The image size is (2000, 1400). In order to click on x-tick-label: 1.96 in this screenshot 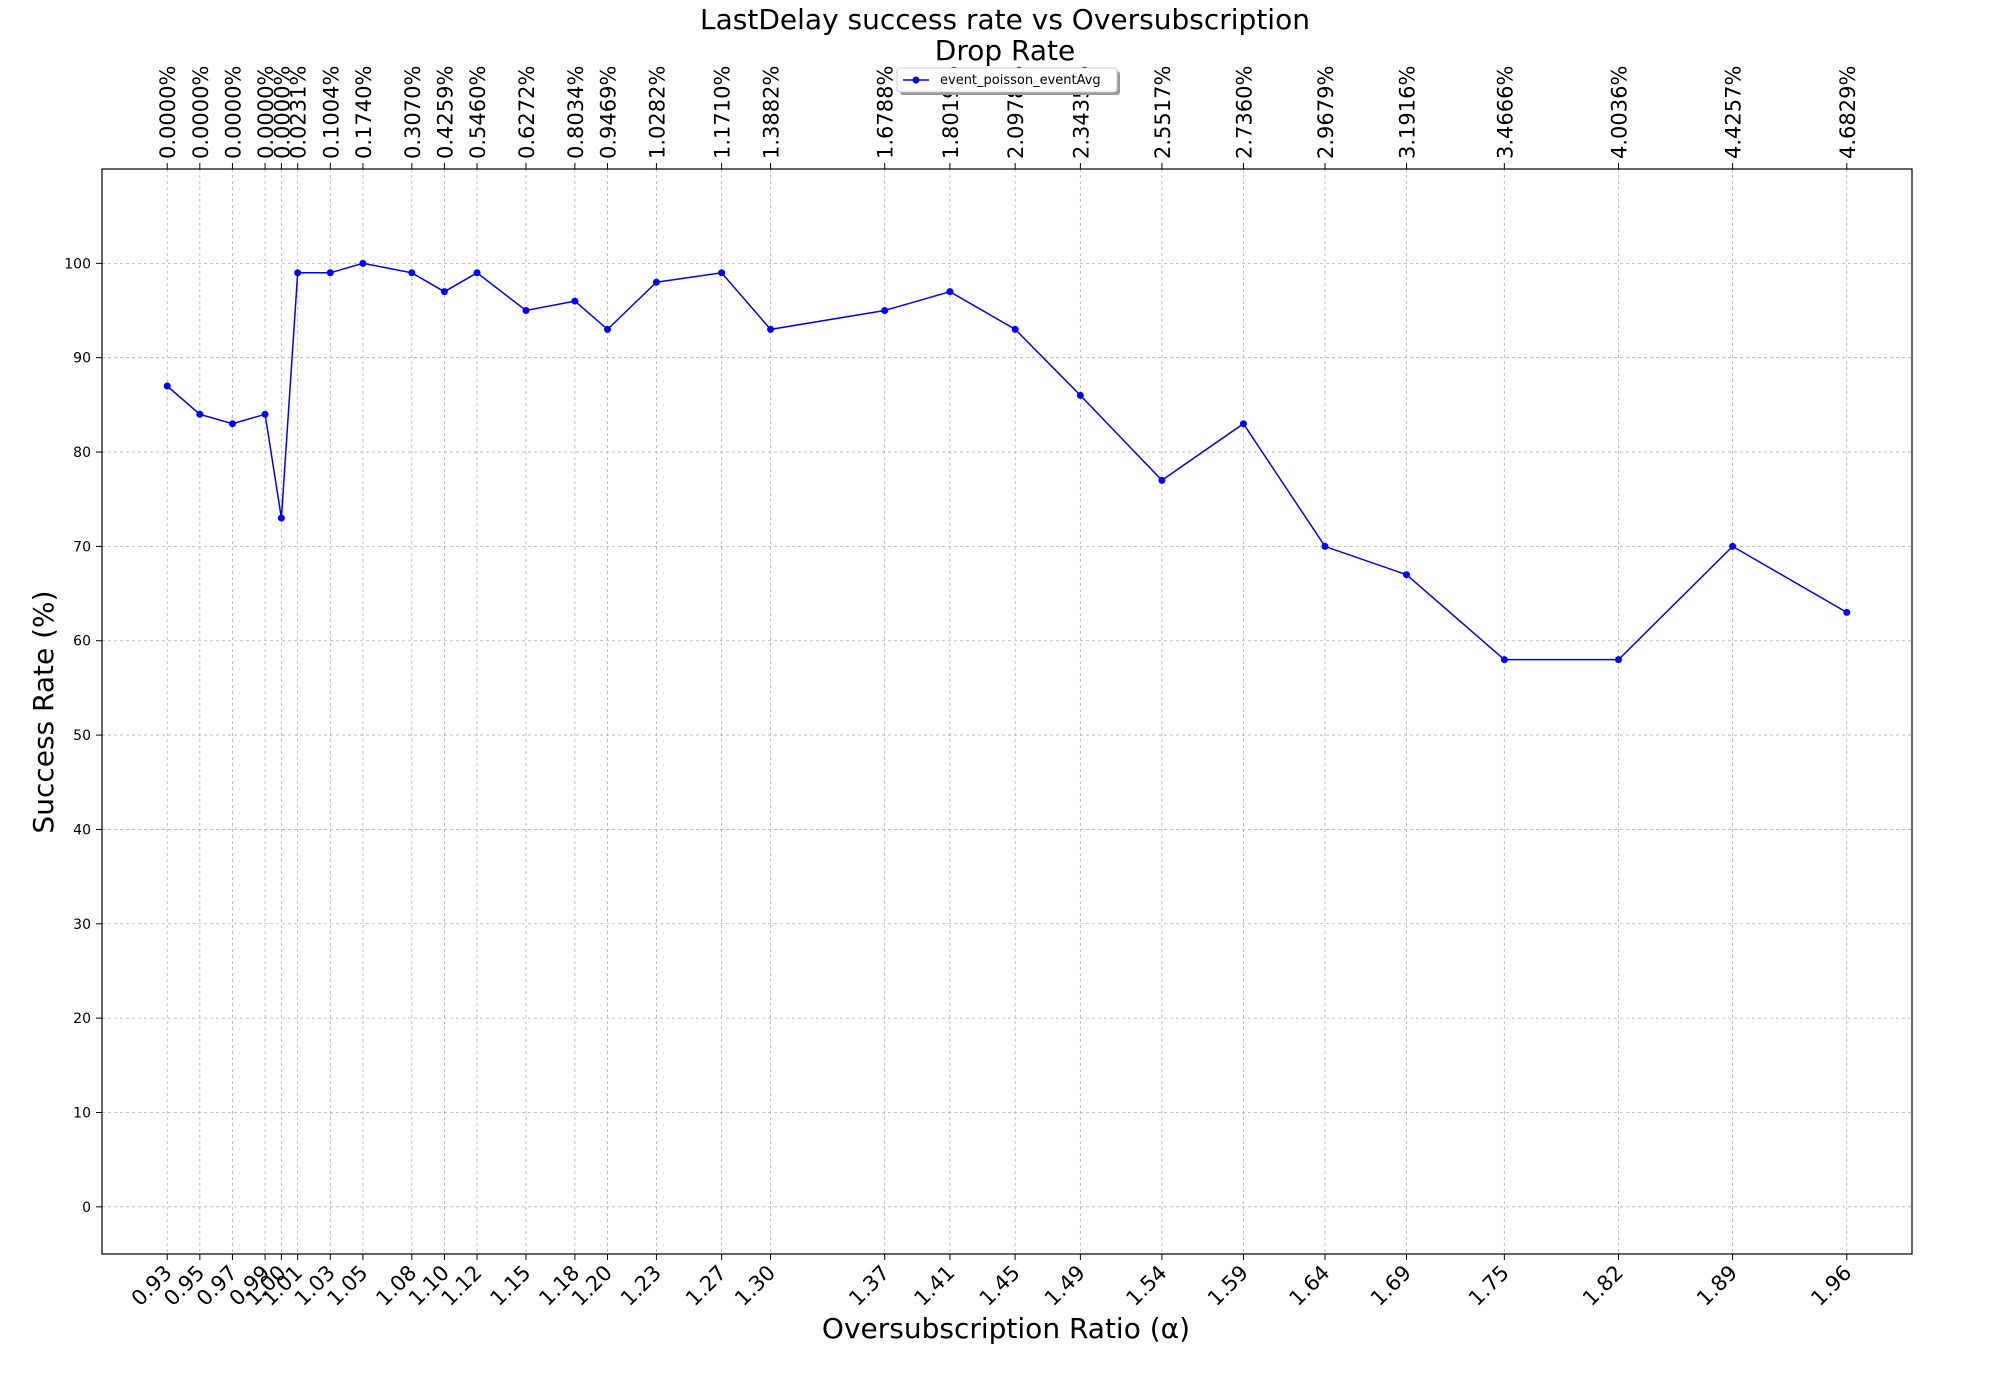, I will do `click(1831, 1286)`.